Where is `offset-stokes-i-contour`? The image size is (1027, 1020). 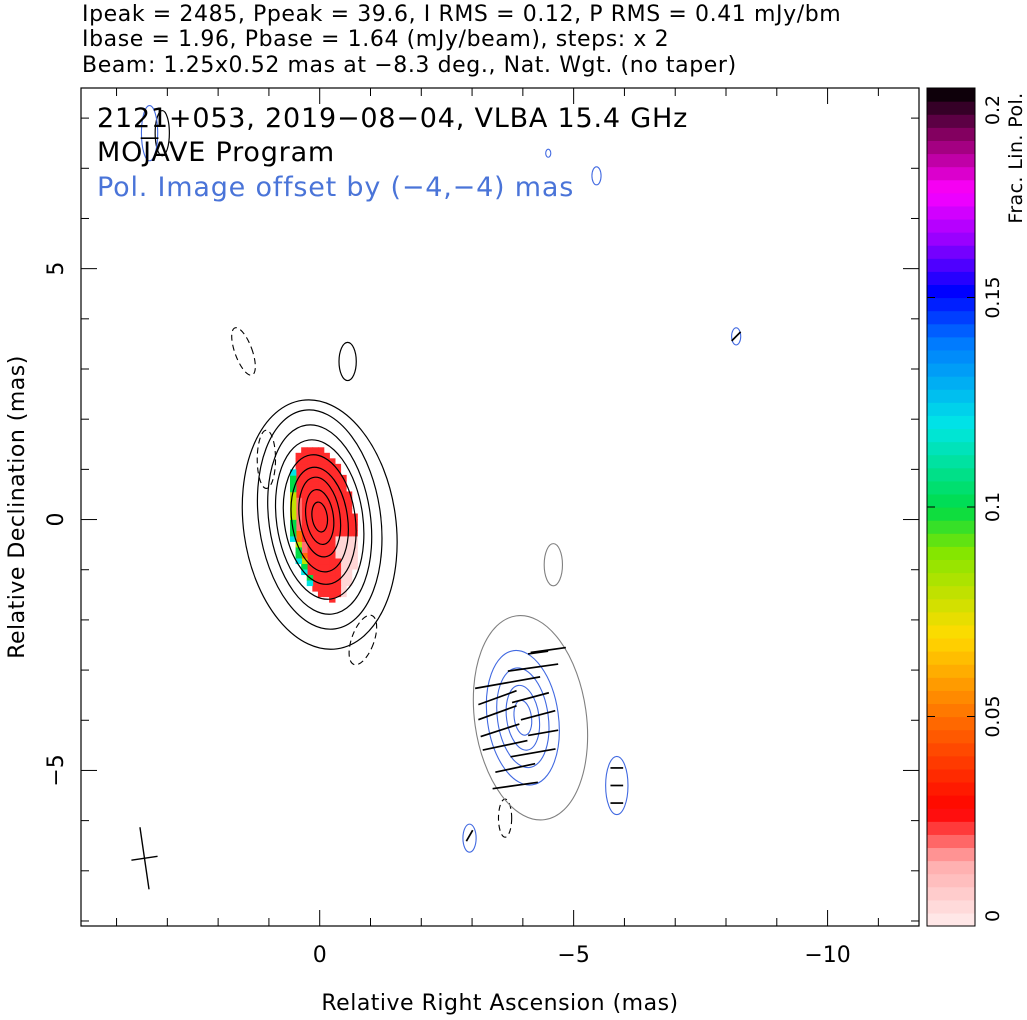 offset-stokes-i-contour is located at coordinates (553, 565).